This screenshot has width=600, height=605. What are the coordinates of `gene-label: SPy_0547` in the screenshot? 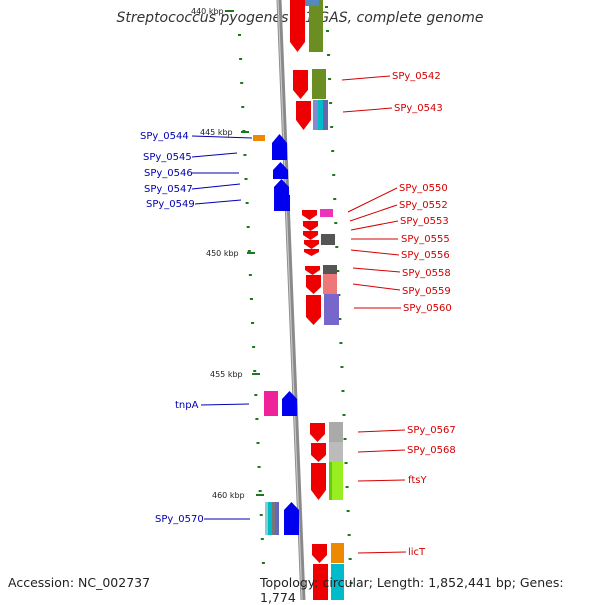 It's located at (168, 189).